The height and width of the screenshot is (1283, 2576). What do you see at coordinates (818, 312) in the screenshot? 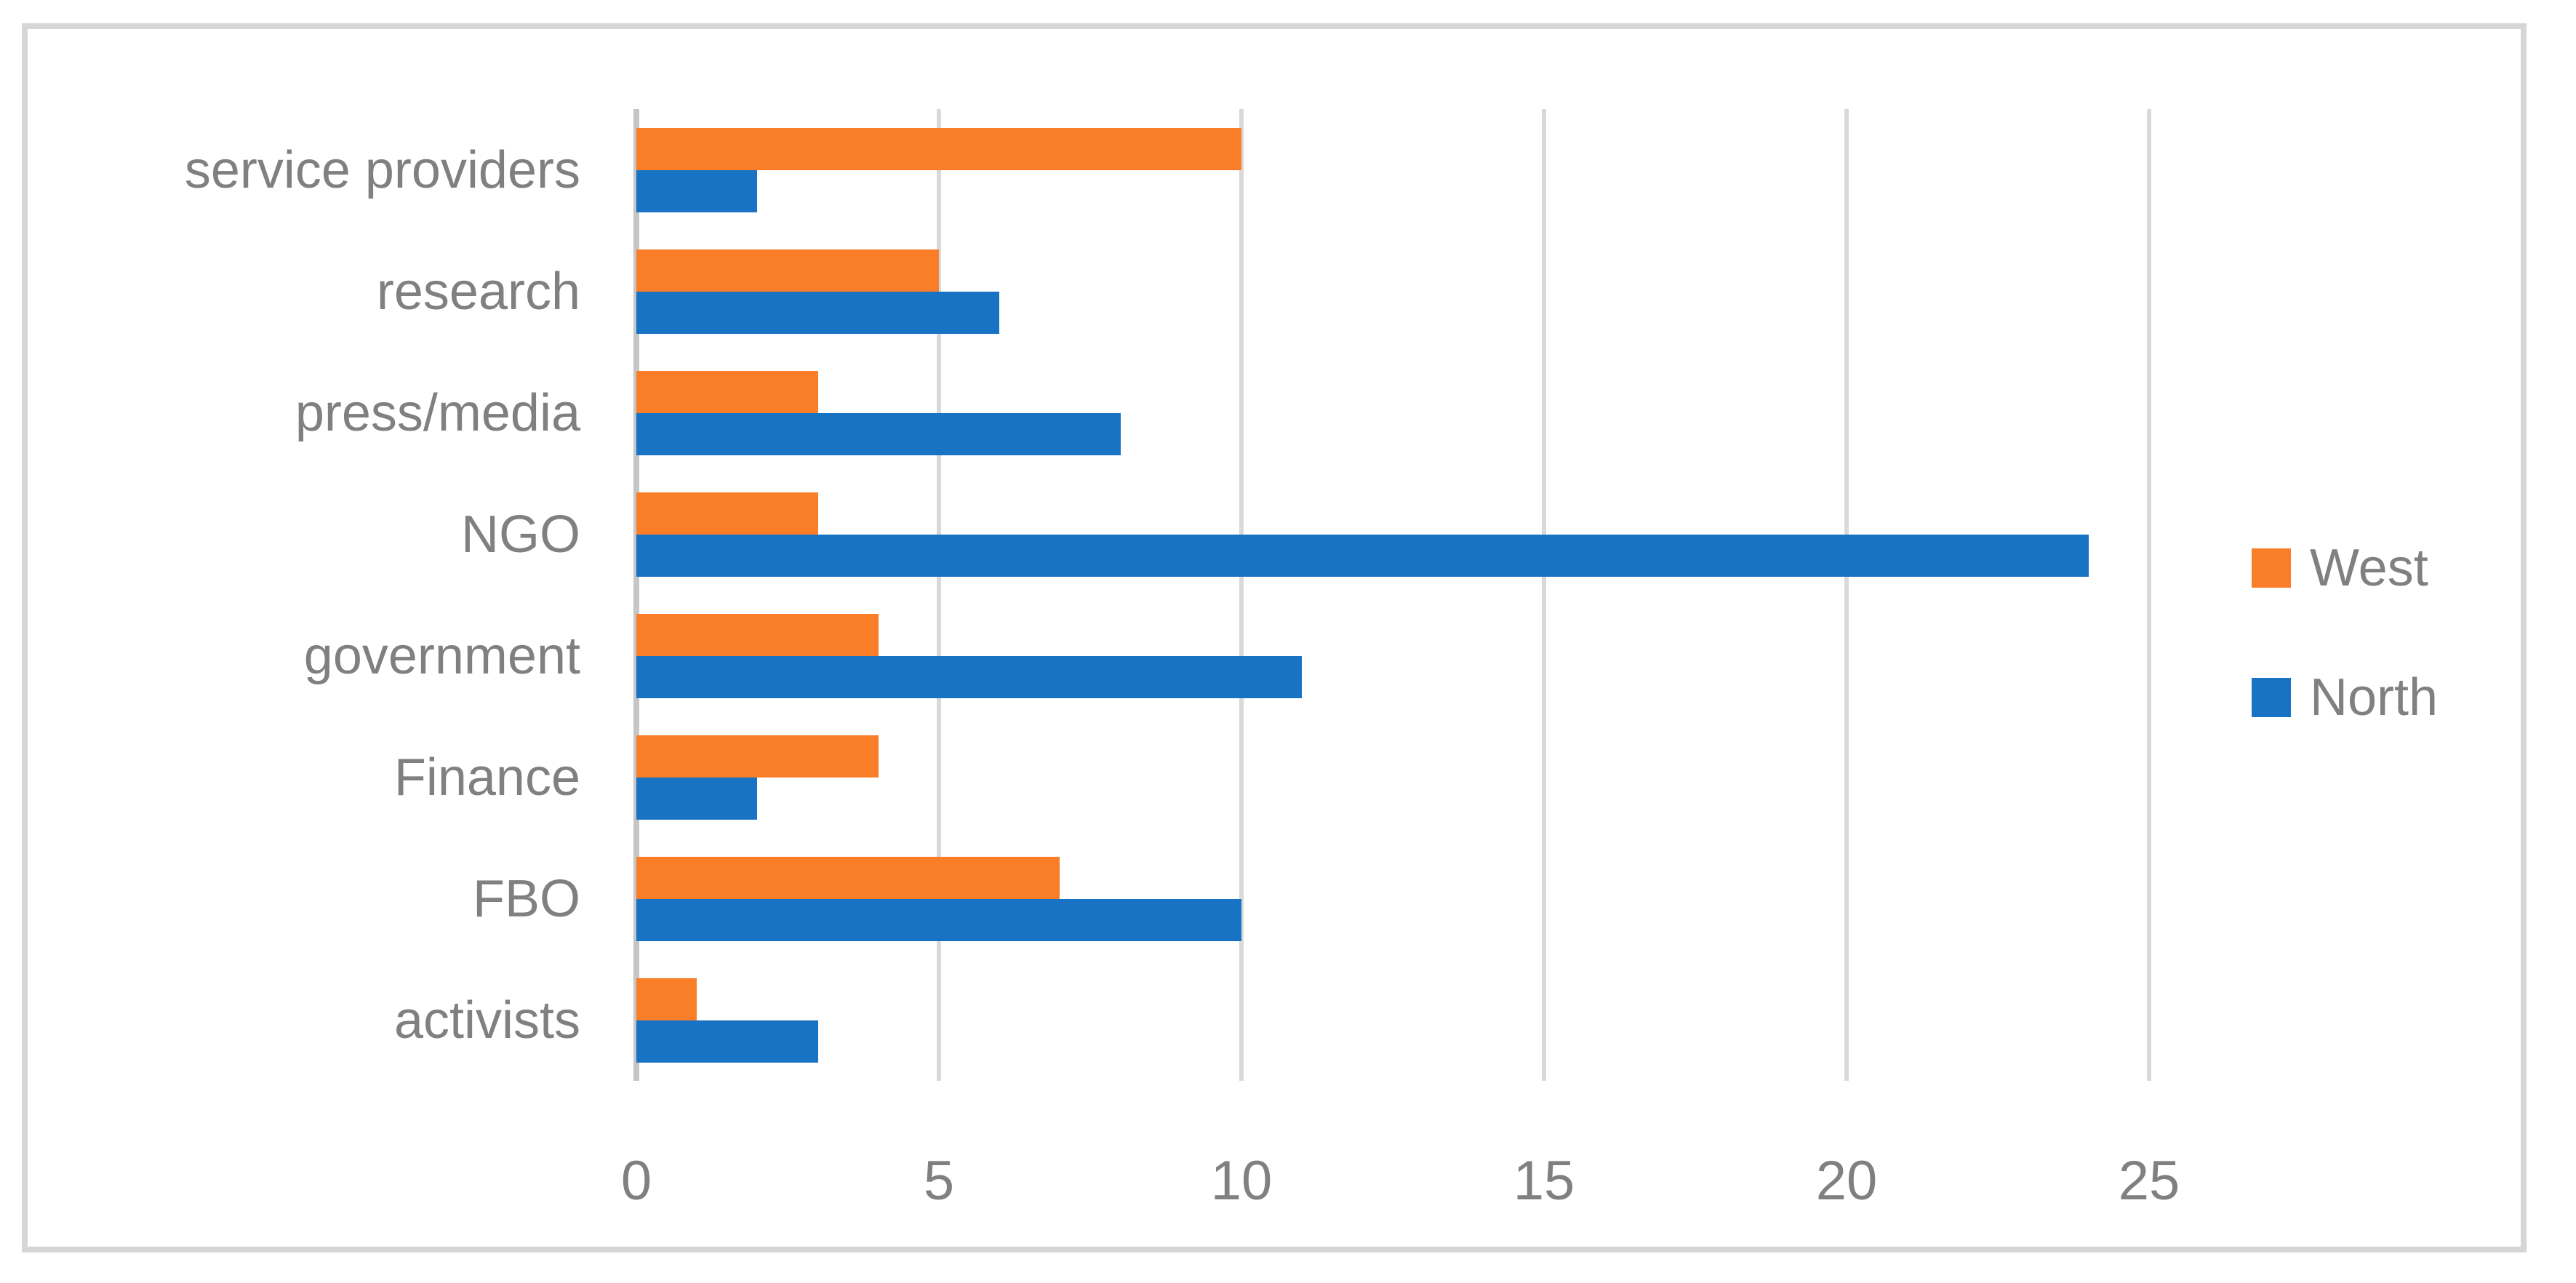
I see `bar-north-research` at bounding box center [818, 312].